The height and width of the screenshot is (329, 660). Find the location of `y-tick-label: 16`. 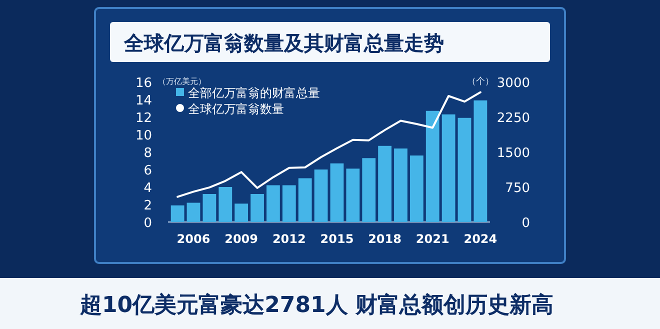

y-tick-label: 16 is located at coordinates (143, 83).